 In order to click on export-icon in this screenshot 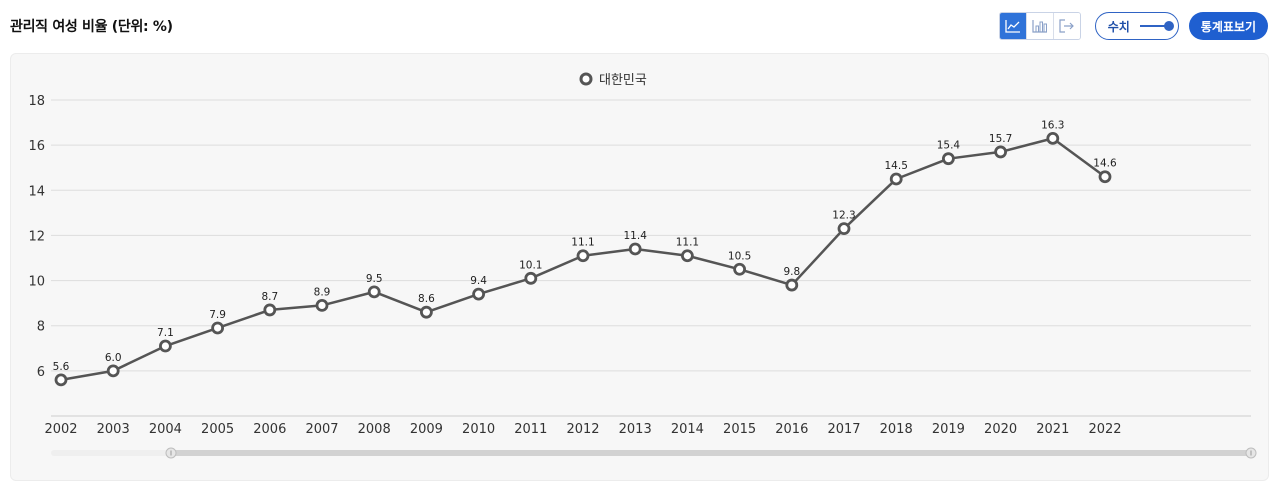, I will do `click(1066, 26)`.